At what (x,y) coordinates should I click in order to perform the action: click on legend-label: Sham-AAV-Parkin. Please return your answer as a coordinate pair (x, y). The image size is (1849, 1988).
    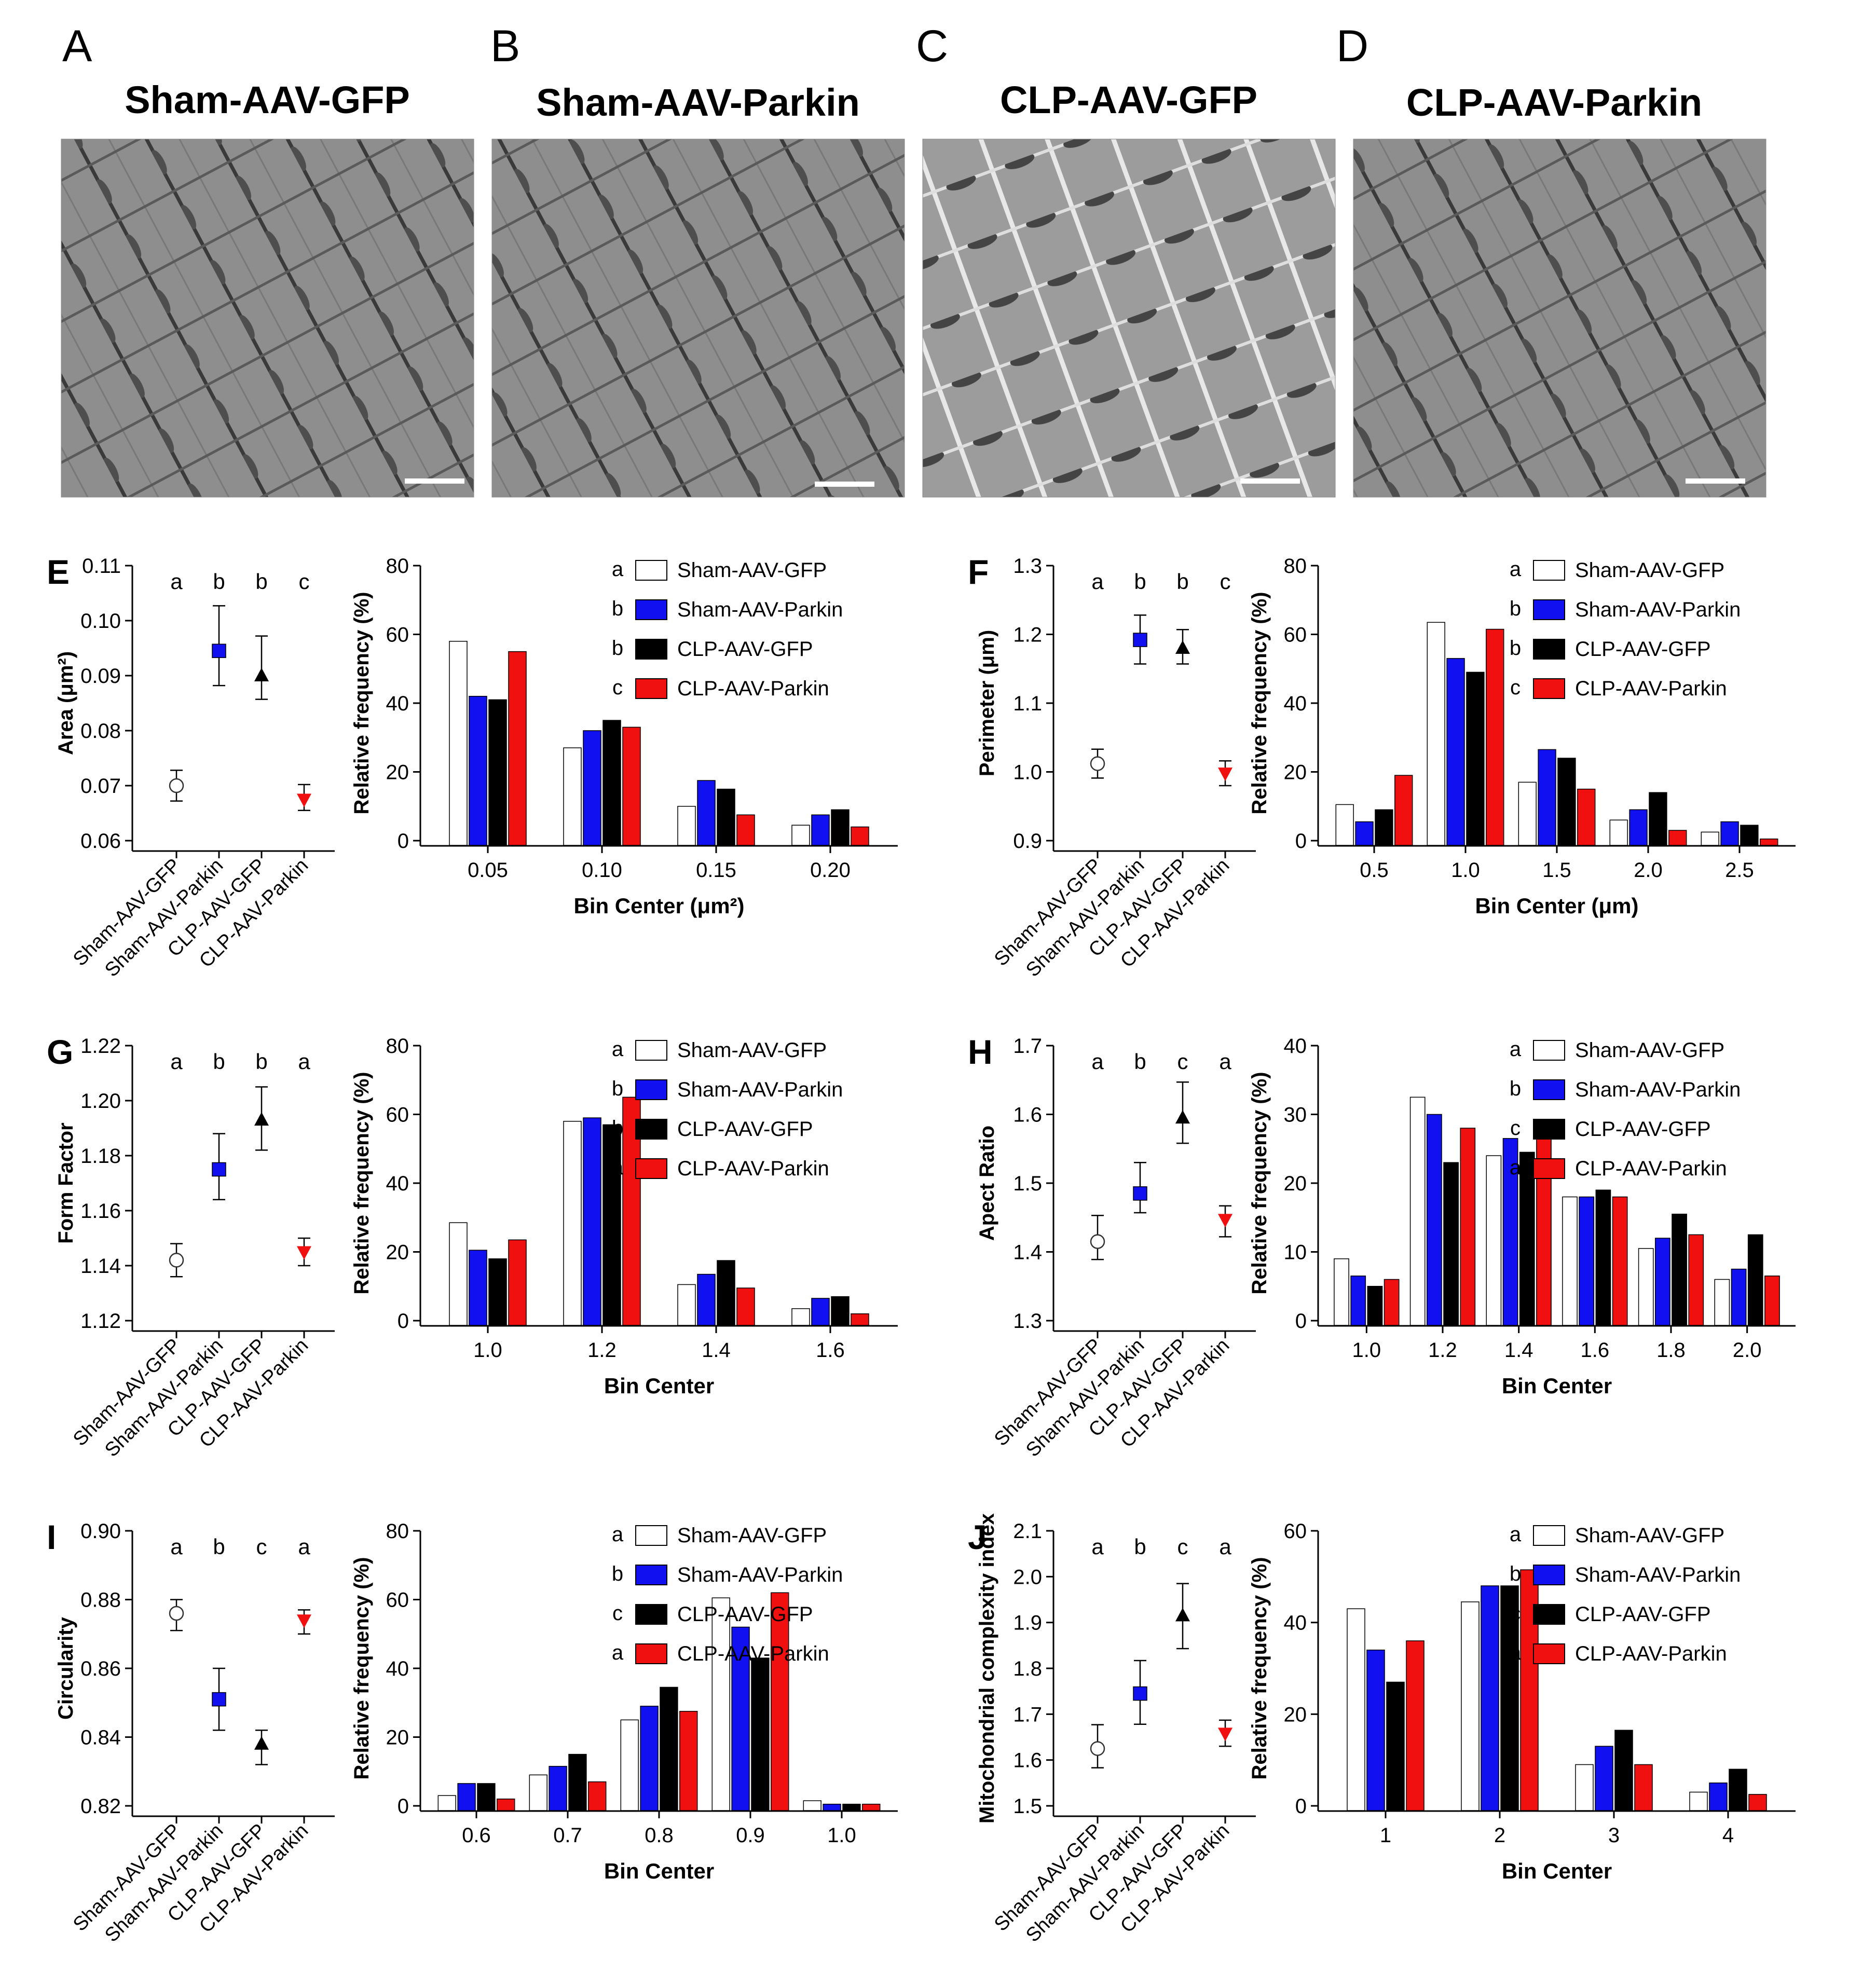
    Looking at the image, I should click on (1658, 1575).